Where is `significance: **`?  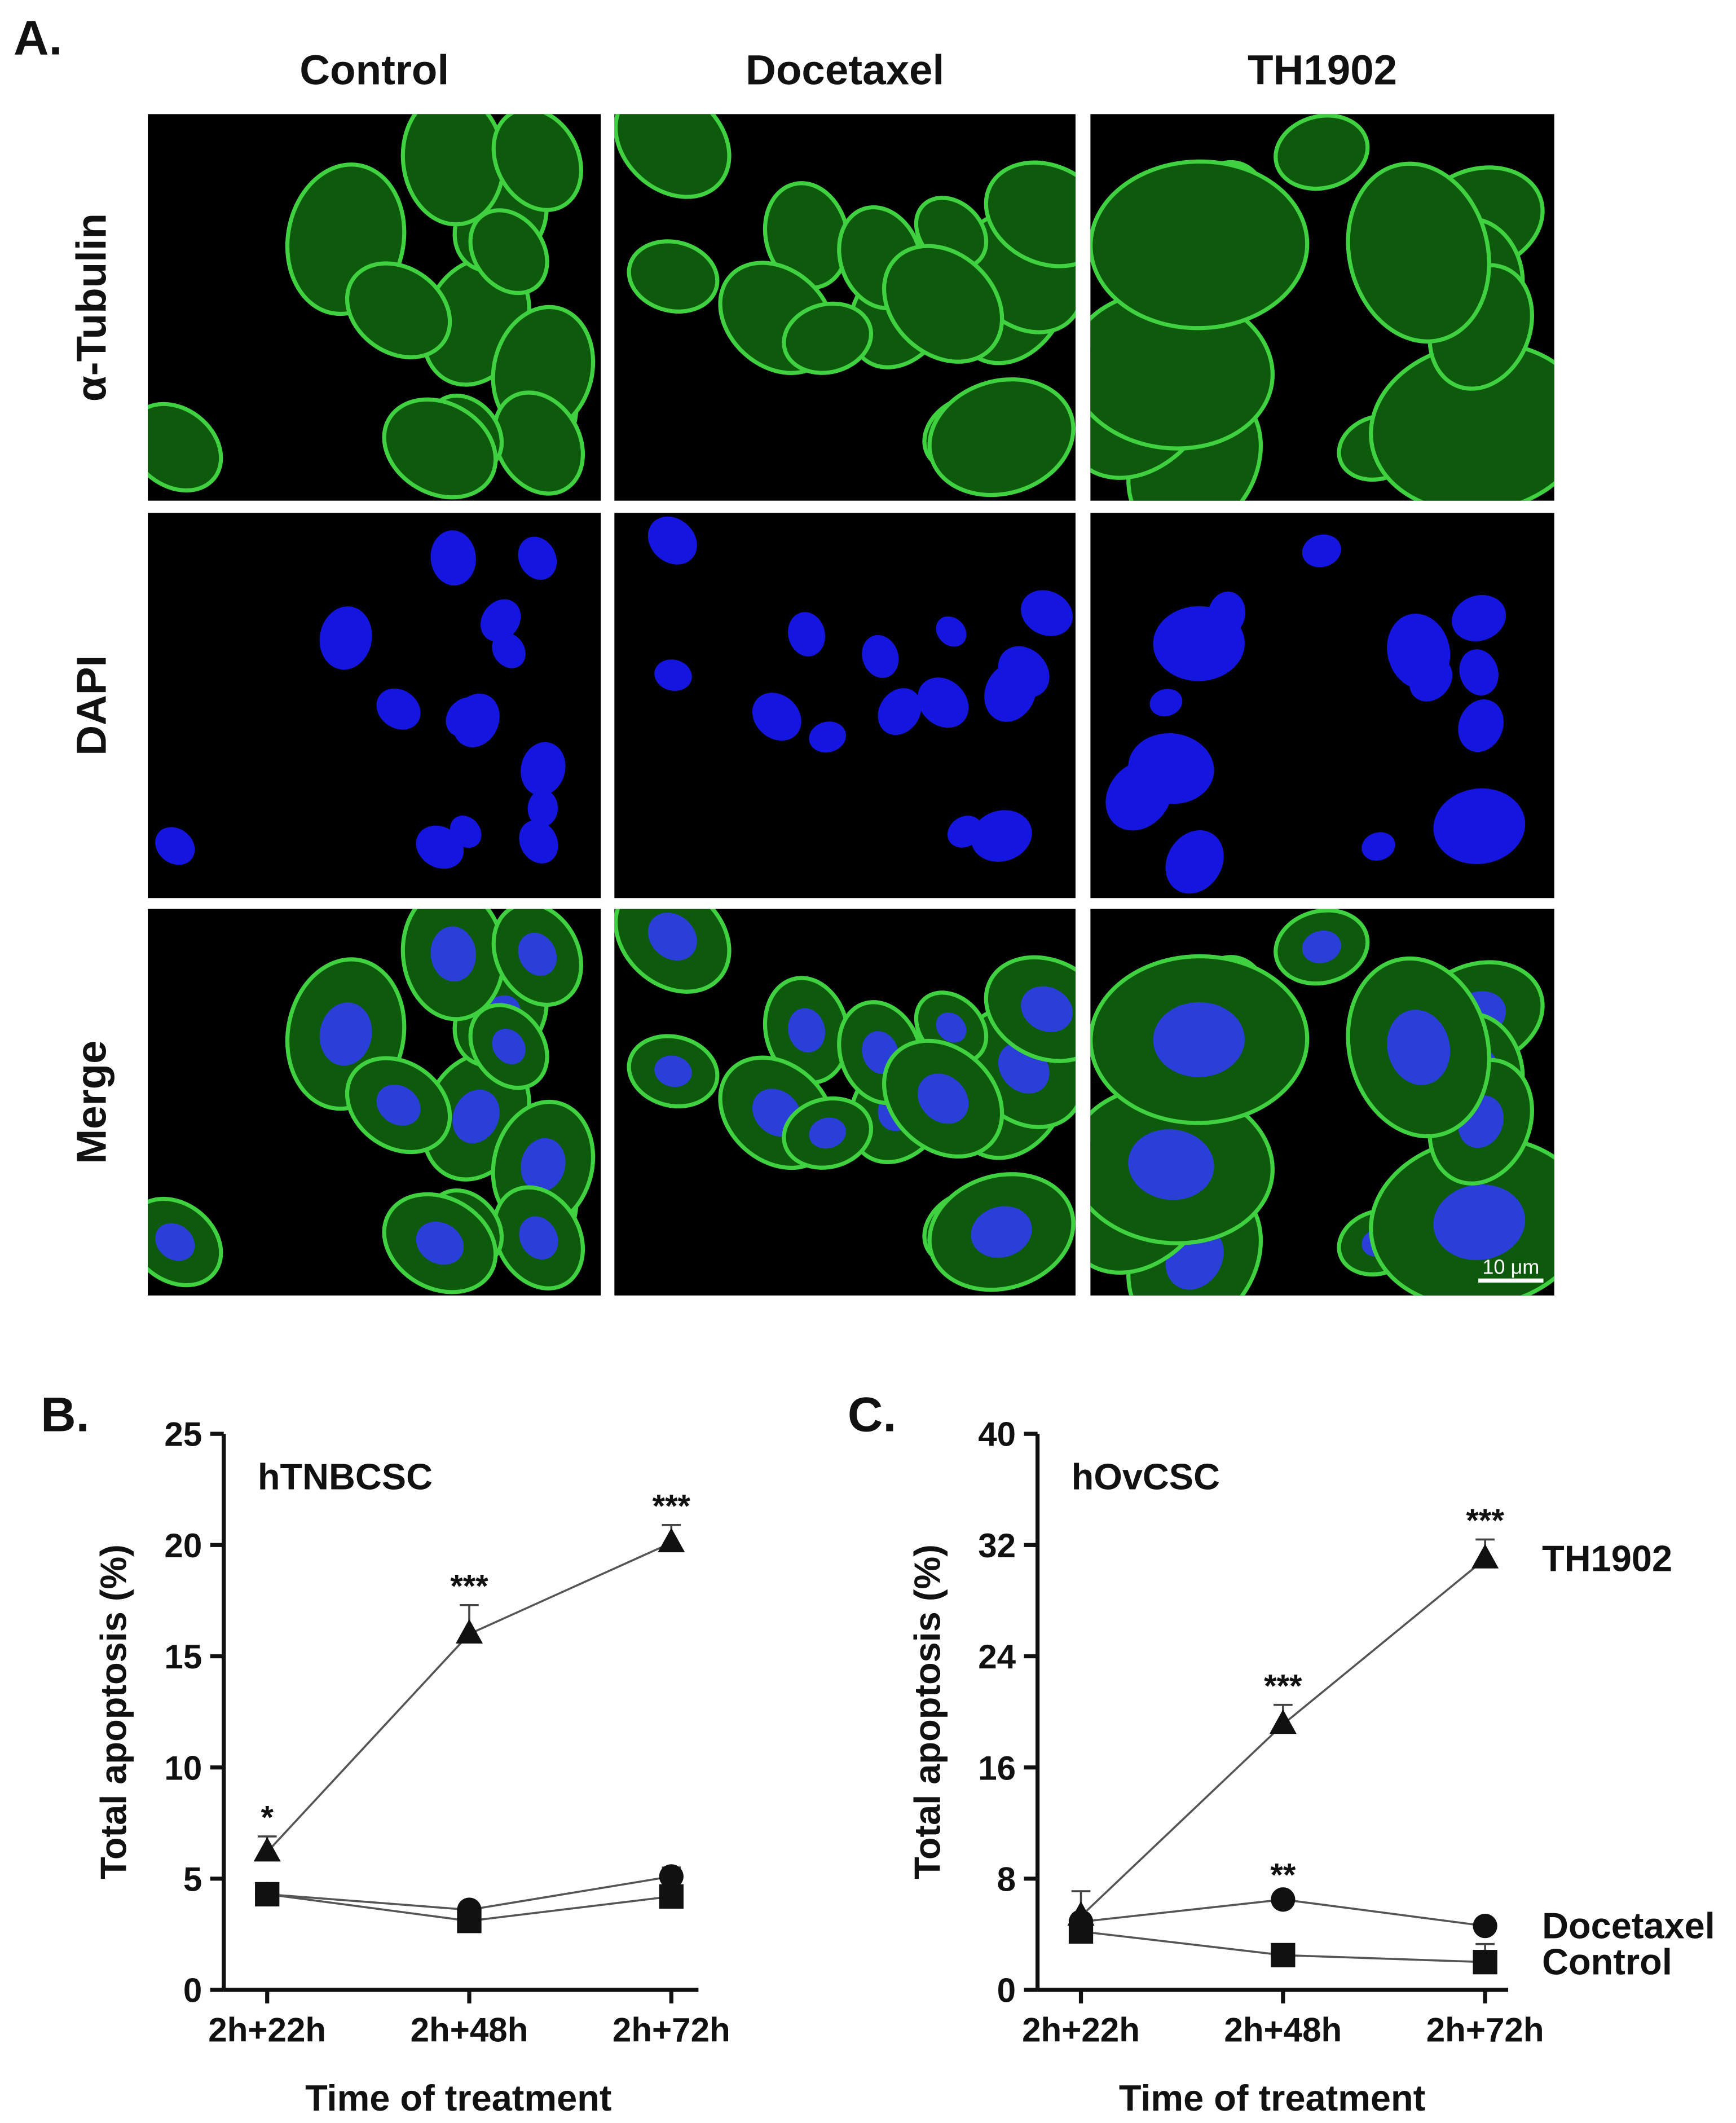
significance: ** is located at coordinates (1283, 1875).